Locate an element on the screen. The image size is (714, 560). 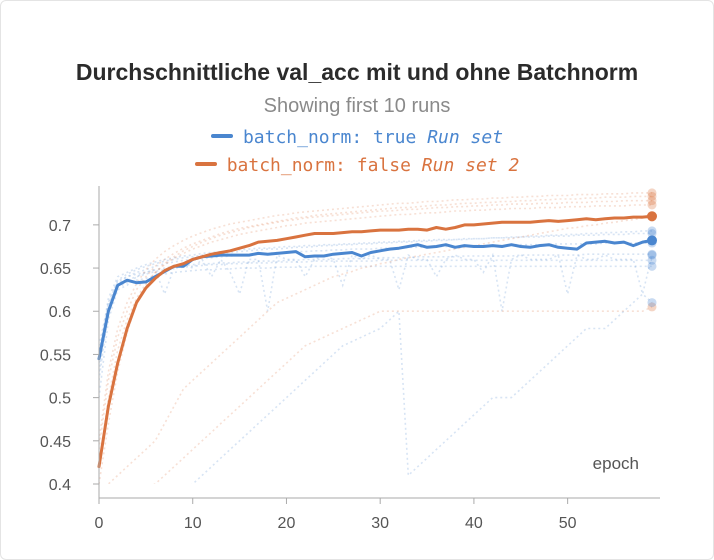
legend-label: batch_norm: false is located at coordinates (318, 165).